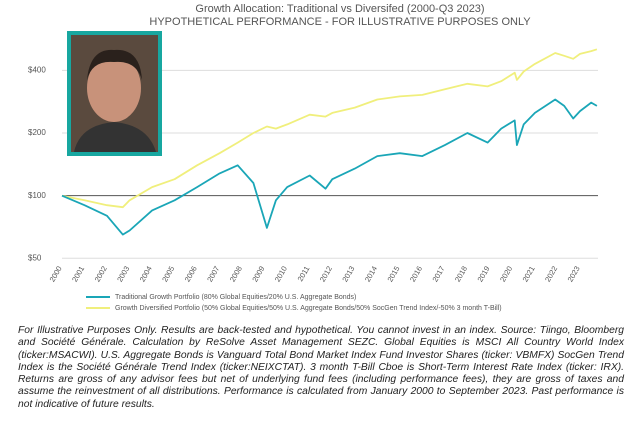 This screenshot has width=640, height=422. Describe the element at coordinates (114, 88) in the screenshot. I see `photo-face` at that location.